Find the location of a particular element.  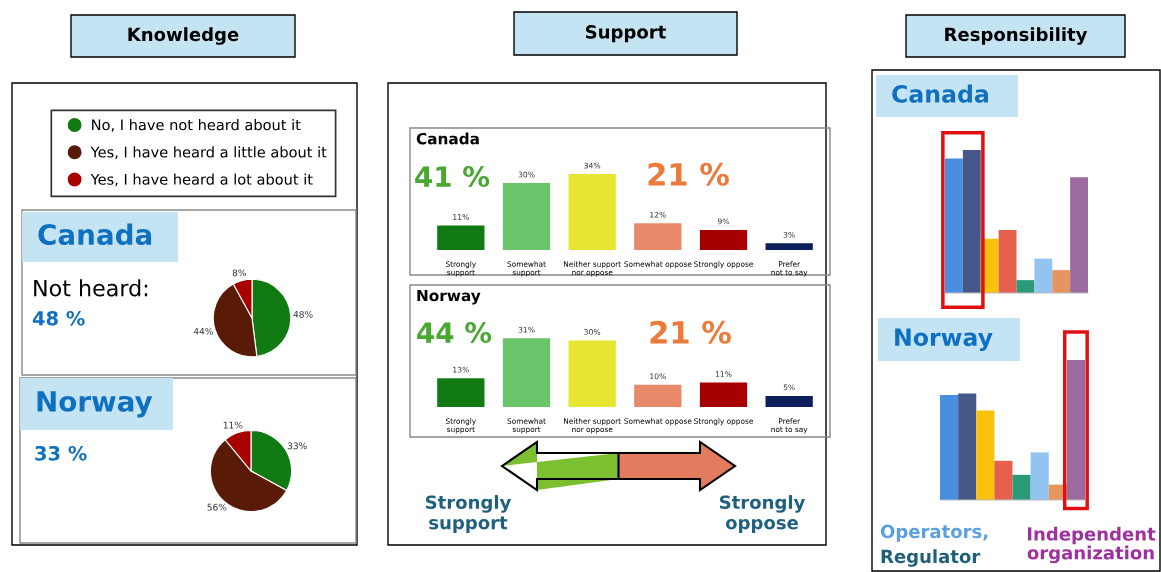

data-label: 56% is located at coordinates (217, 507).